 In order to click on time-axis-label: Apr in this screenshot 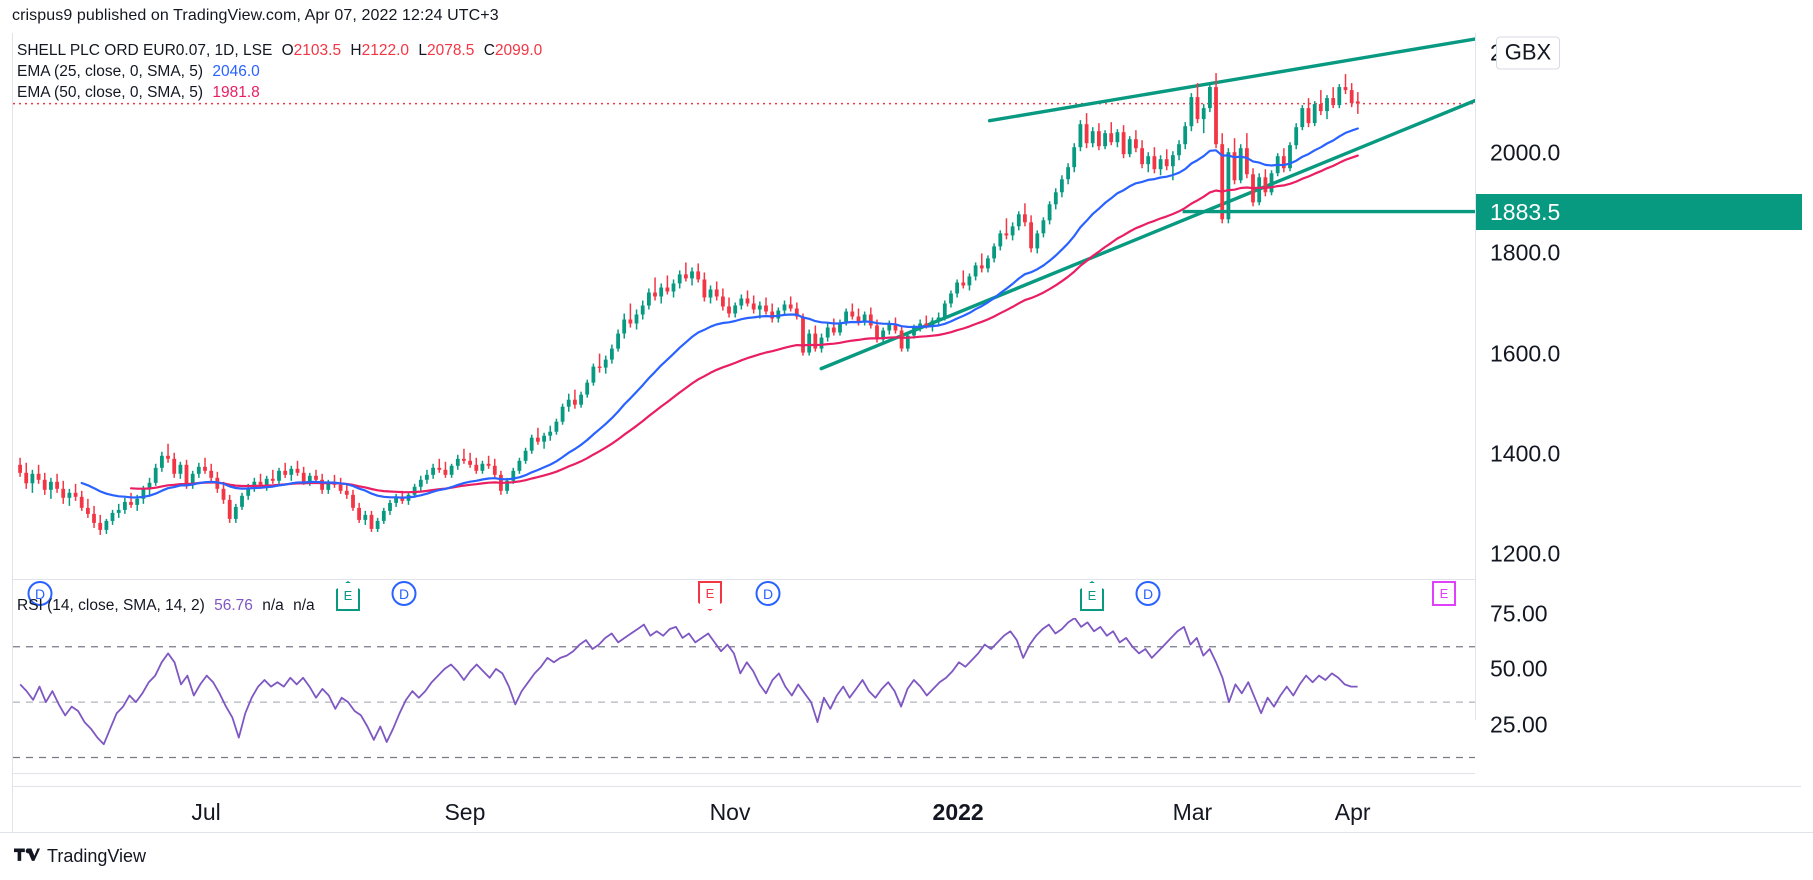, I will do `click(1352, 812)`.